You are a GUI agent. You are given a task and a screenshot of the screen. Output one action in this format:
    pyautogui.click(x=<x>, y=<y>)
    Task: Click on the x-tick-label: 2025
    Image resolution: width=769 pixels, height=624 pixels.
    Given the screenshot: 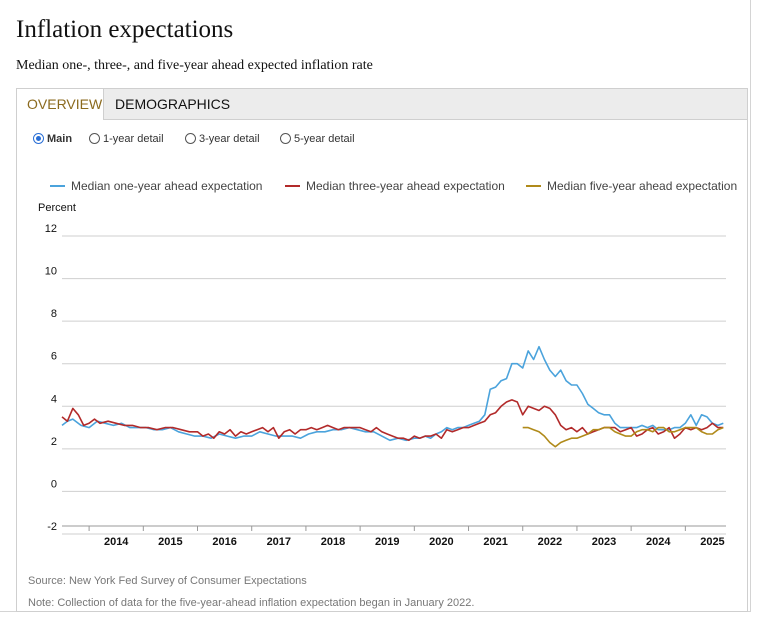 What is the action you would take?
    pyautogui.click(x=712, y=542)
    